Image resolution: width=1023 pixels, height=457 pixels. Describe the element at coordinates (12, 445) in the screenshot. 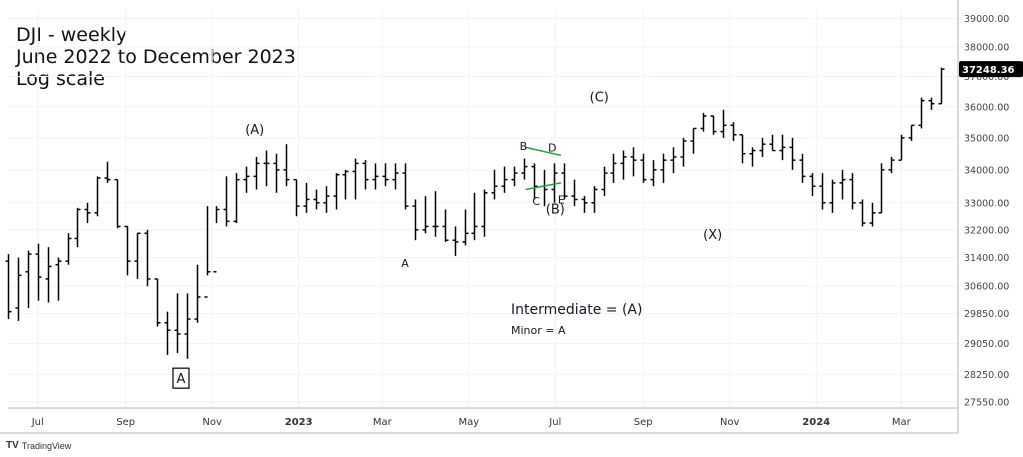

I see `tradingview-logo-icon: TV` at that location.